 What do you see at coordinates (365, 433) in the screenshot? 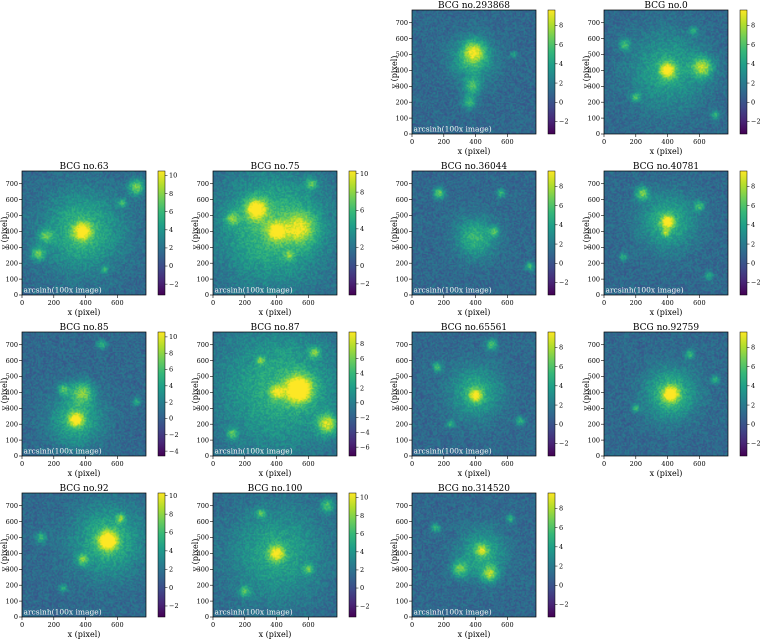
I see `colorbar-tick-label: −4` at bounding box center [365, 433].